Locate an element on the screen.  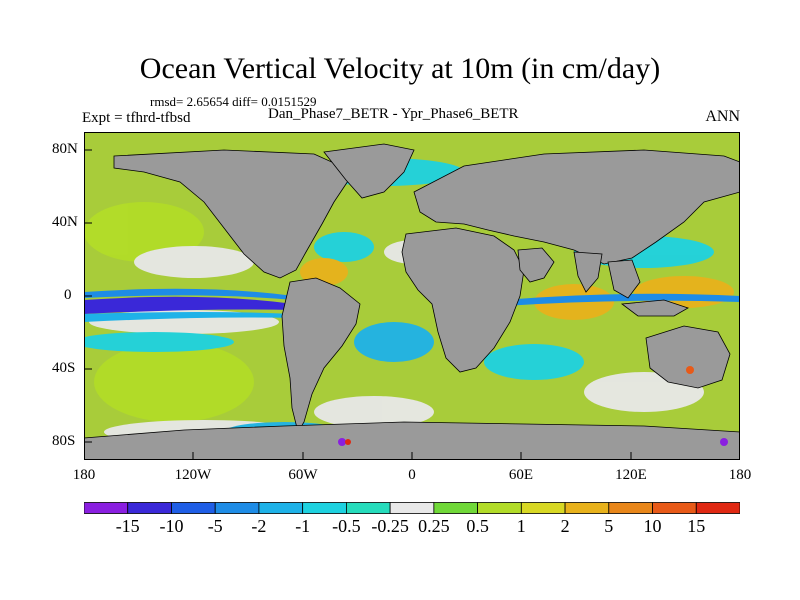
y-tick-label: 80S is located at coordinates (64, 441).